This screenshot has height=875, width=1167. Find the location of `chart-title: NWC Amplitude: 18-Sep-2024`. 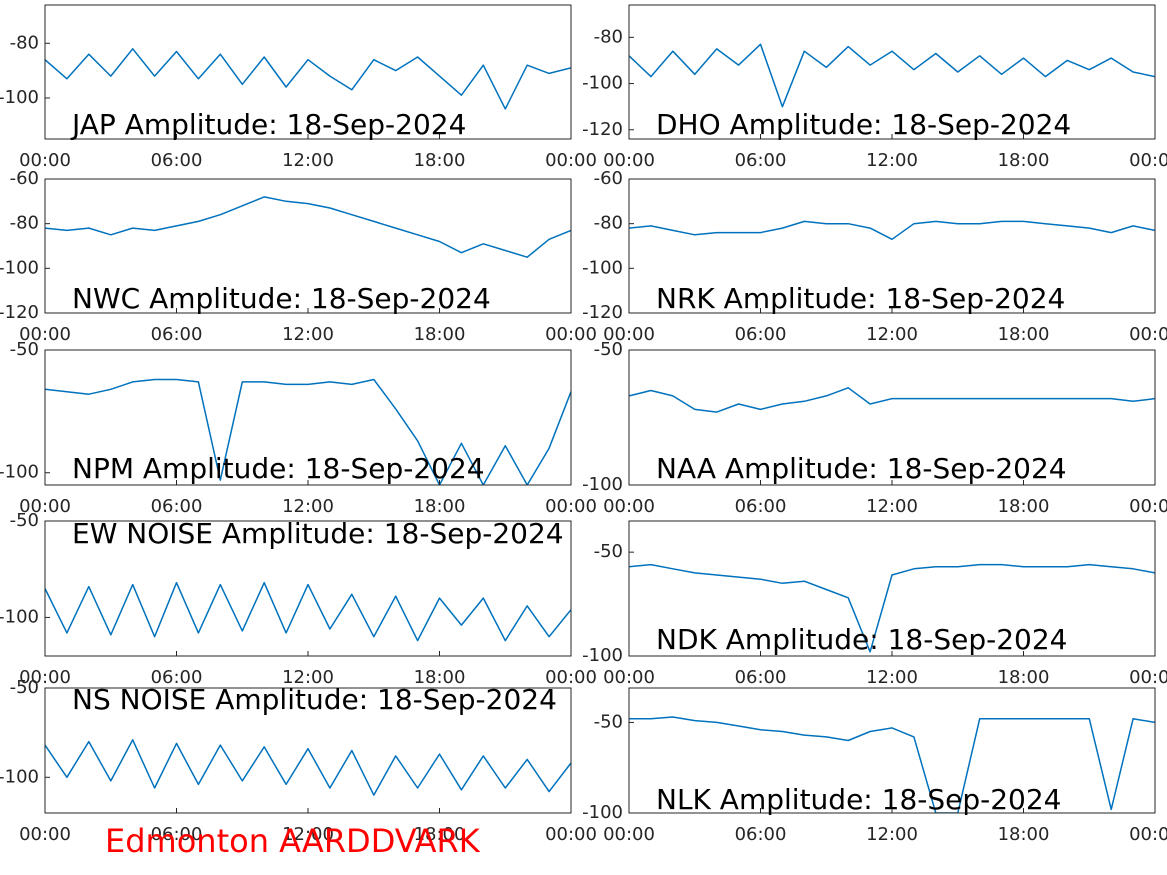

chart-title: NWC Amplitude: 18-Sep-2024 is located at coordinates (281, 298).